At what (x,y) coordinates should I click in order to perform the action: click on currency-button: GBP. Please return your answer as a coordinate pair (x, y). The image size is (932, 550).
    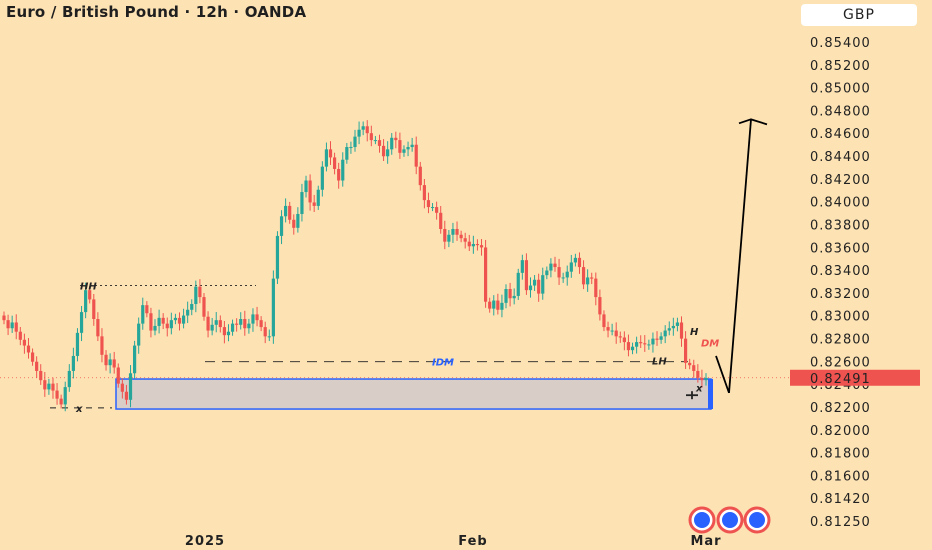
    Looking at the image, I should click on (859, 15).